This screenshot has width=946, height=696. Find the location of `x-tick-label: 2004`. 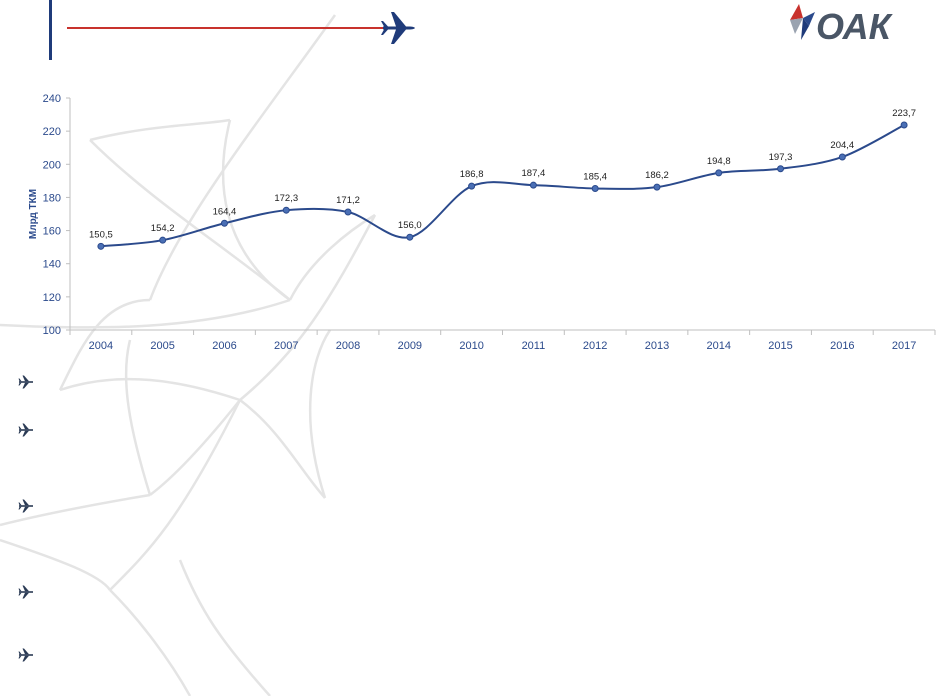

x-tick-label: 2004 is located at coordinates (101, 346).